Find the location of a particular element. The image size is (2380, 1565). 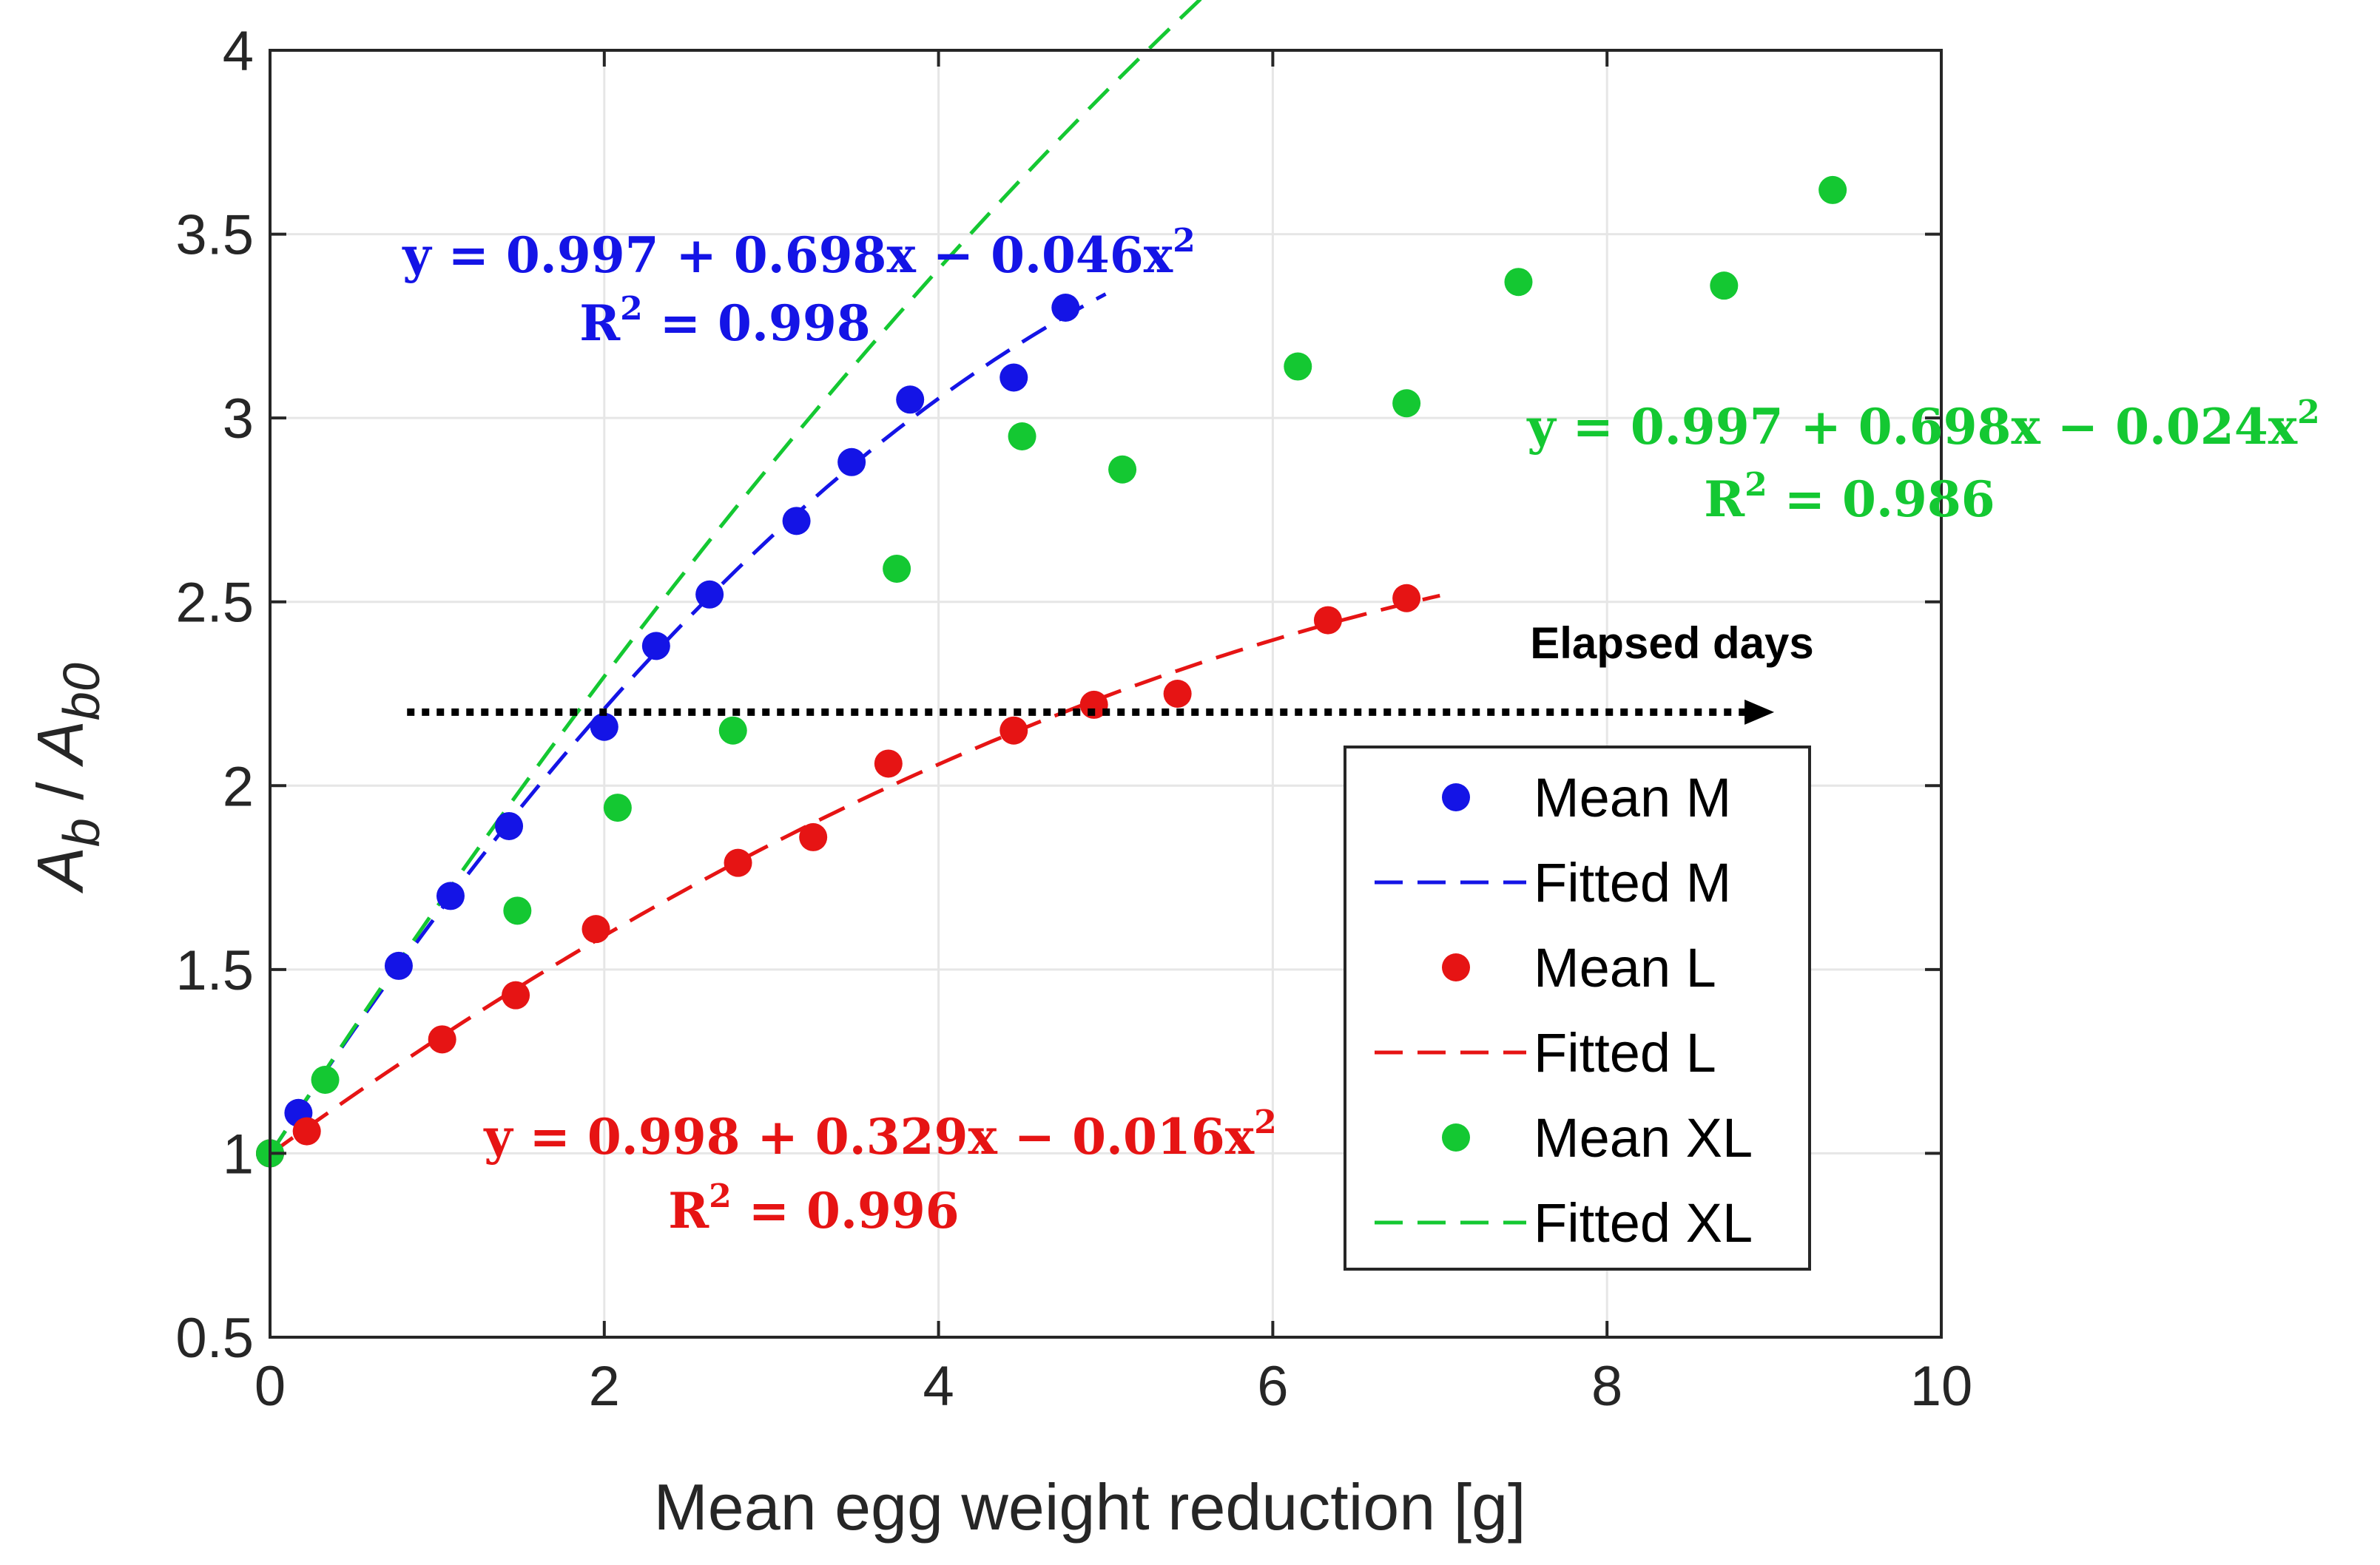

x-axis-title: Mean egg weight reduction [g] is located at coordinates (1090, 1507).